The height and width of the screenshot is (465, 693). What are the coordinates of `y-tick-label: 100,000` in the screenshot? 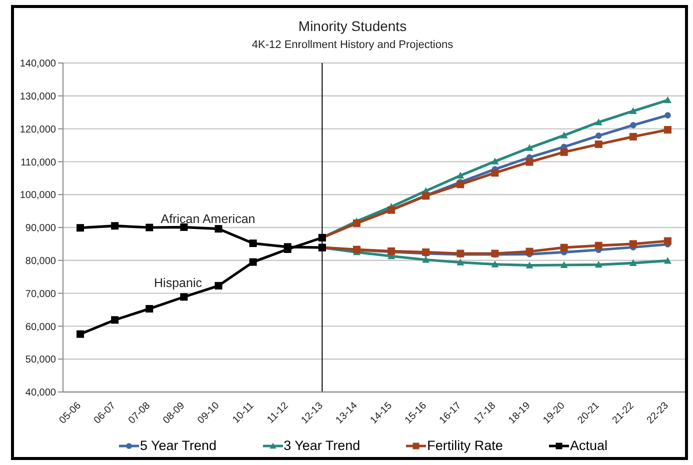 It's located at (38, 196).